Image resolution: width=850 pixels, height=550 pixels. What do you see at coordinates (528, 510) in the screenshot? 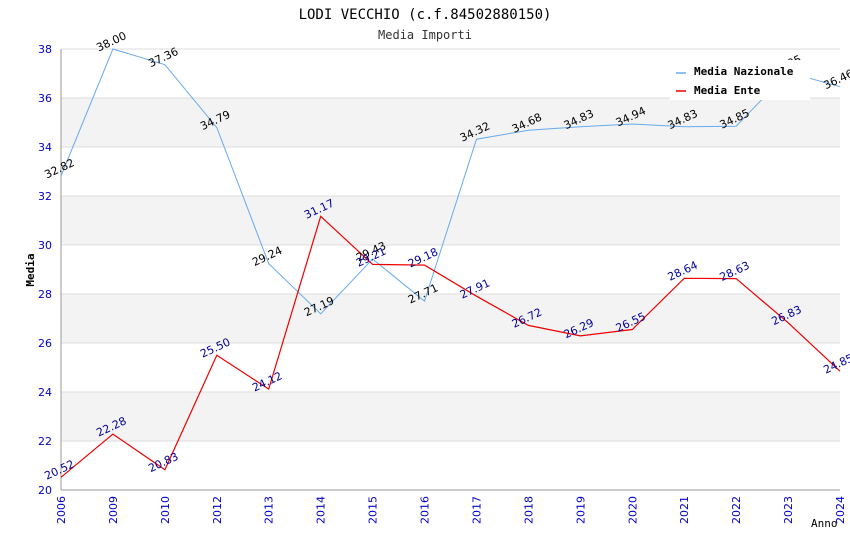
I see `x-tick-label: 2018` at bounding box center [528, 510].